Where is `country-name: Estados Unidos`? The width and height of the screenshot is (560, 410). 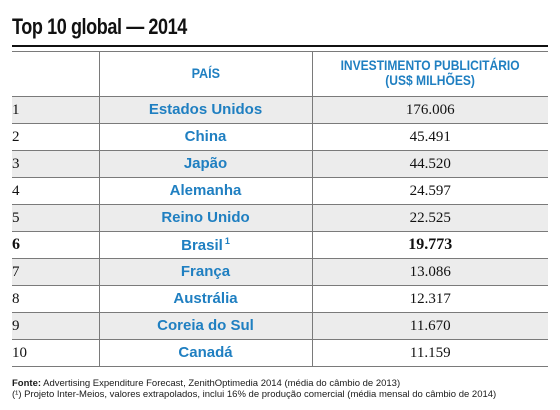
country-name: Estados Unidos is located at coordinates (205, 109).